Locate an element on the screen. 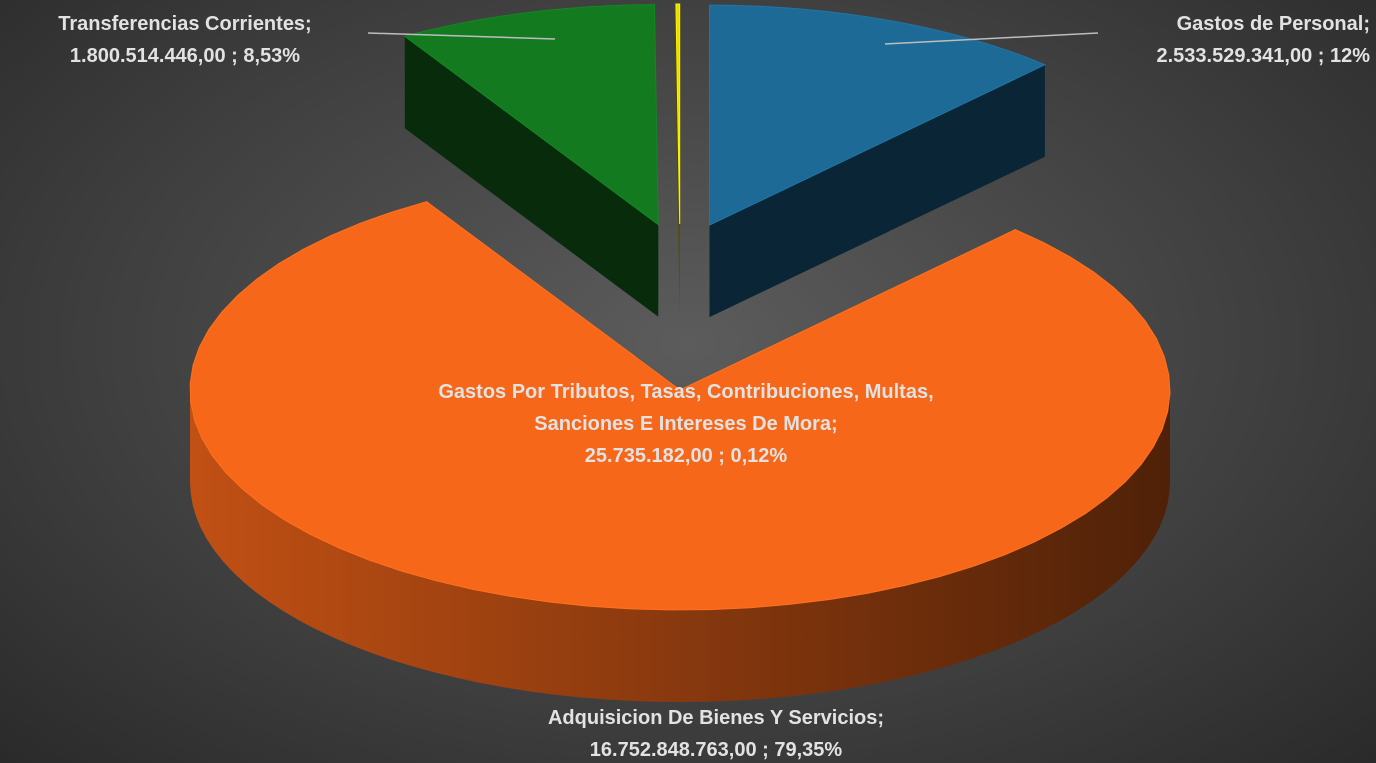 The image size is (1376, 763). label-value: 1.800.514.446,00 ; 8,53% is located at coordinates (185, 56).